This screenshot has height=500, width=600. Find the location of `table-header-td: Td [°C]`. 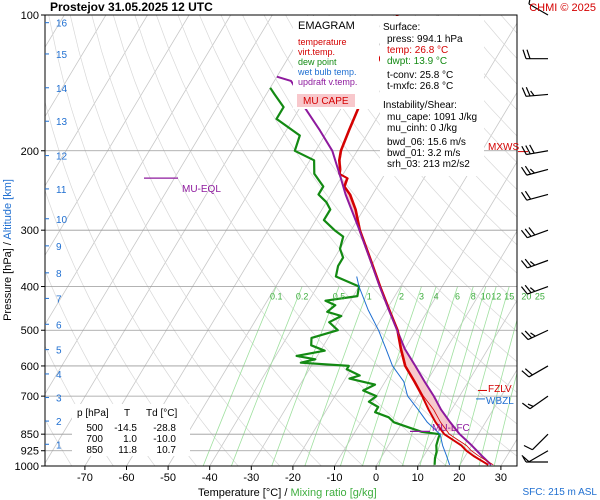

table-header-td: Td [°C] is located at coordinates (161, 413).